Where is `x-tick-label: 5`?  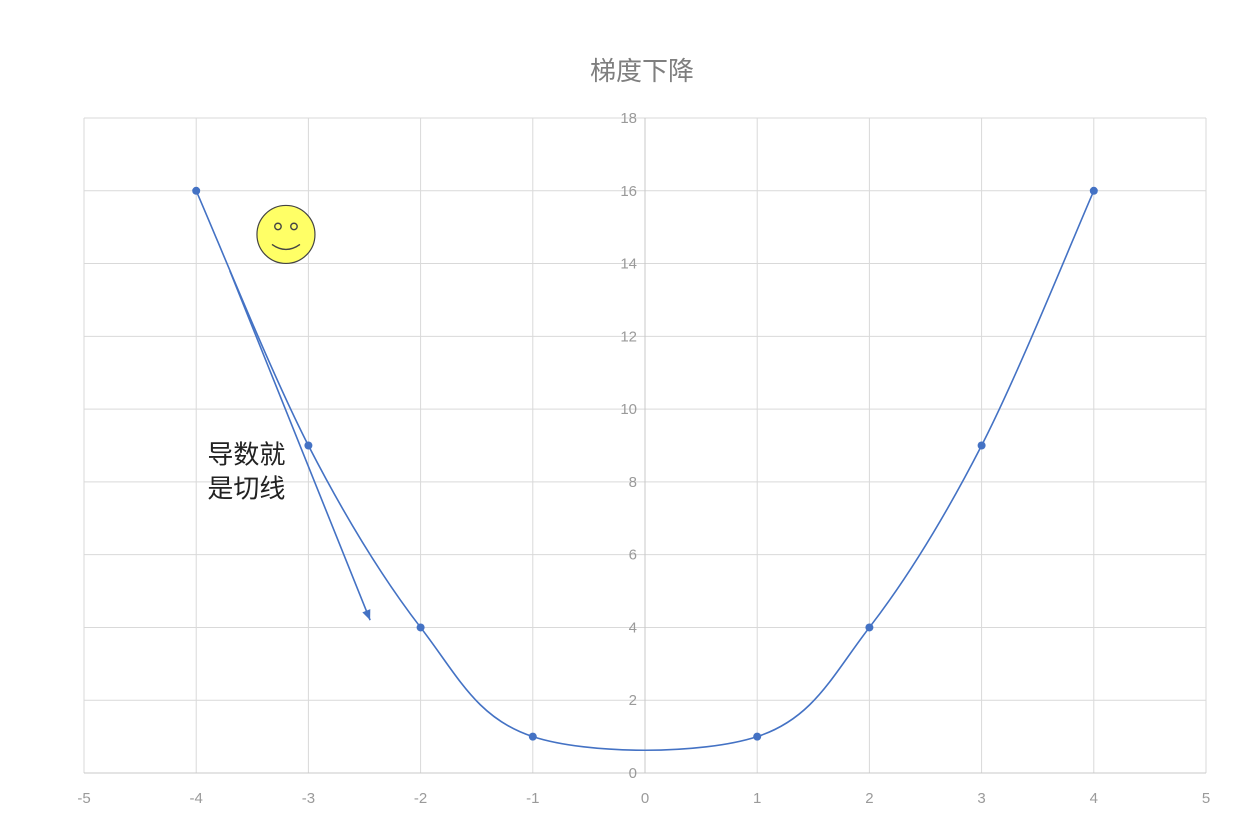 x-tick-label: 5 is located at coordinates (1206, 798).